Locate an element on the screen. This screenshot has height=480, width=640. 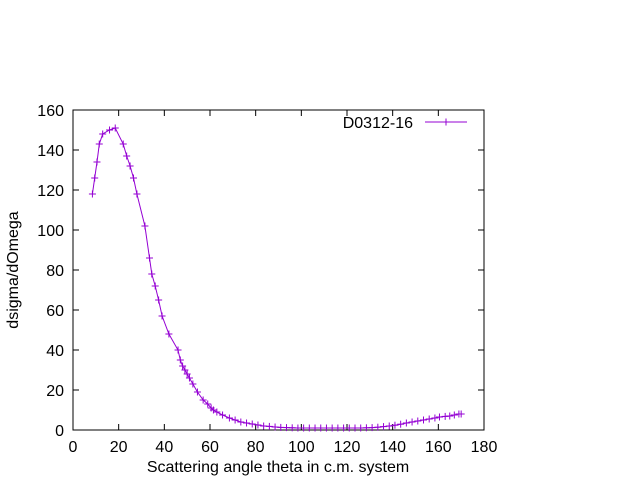
y-tick-label: 60 is located at coordinates (55, 311).